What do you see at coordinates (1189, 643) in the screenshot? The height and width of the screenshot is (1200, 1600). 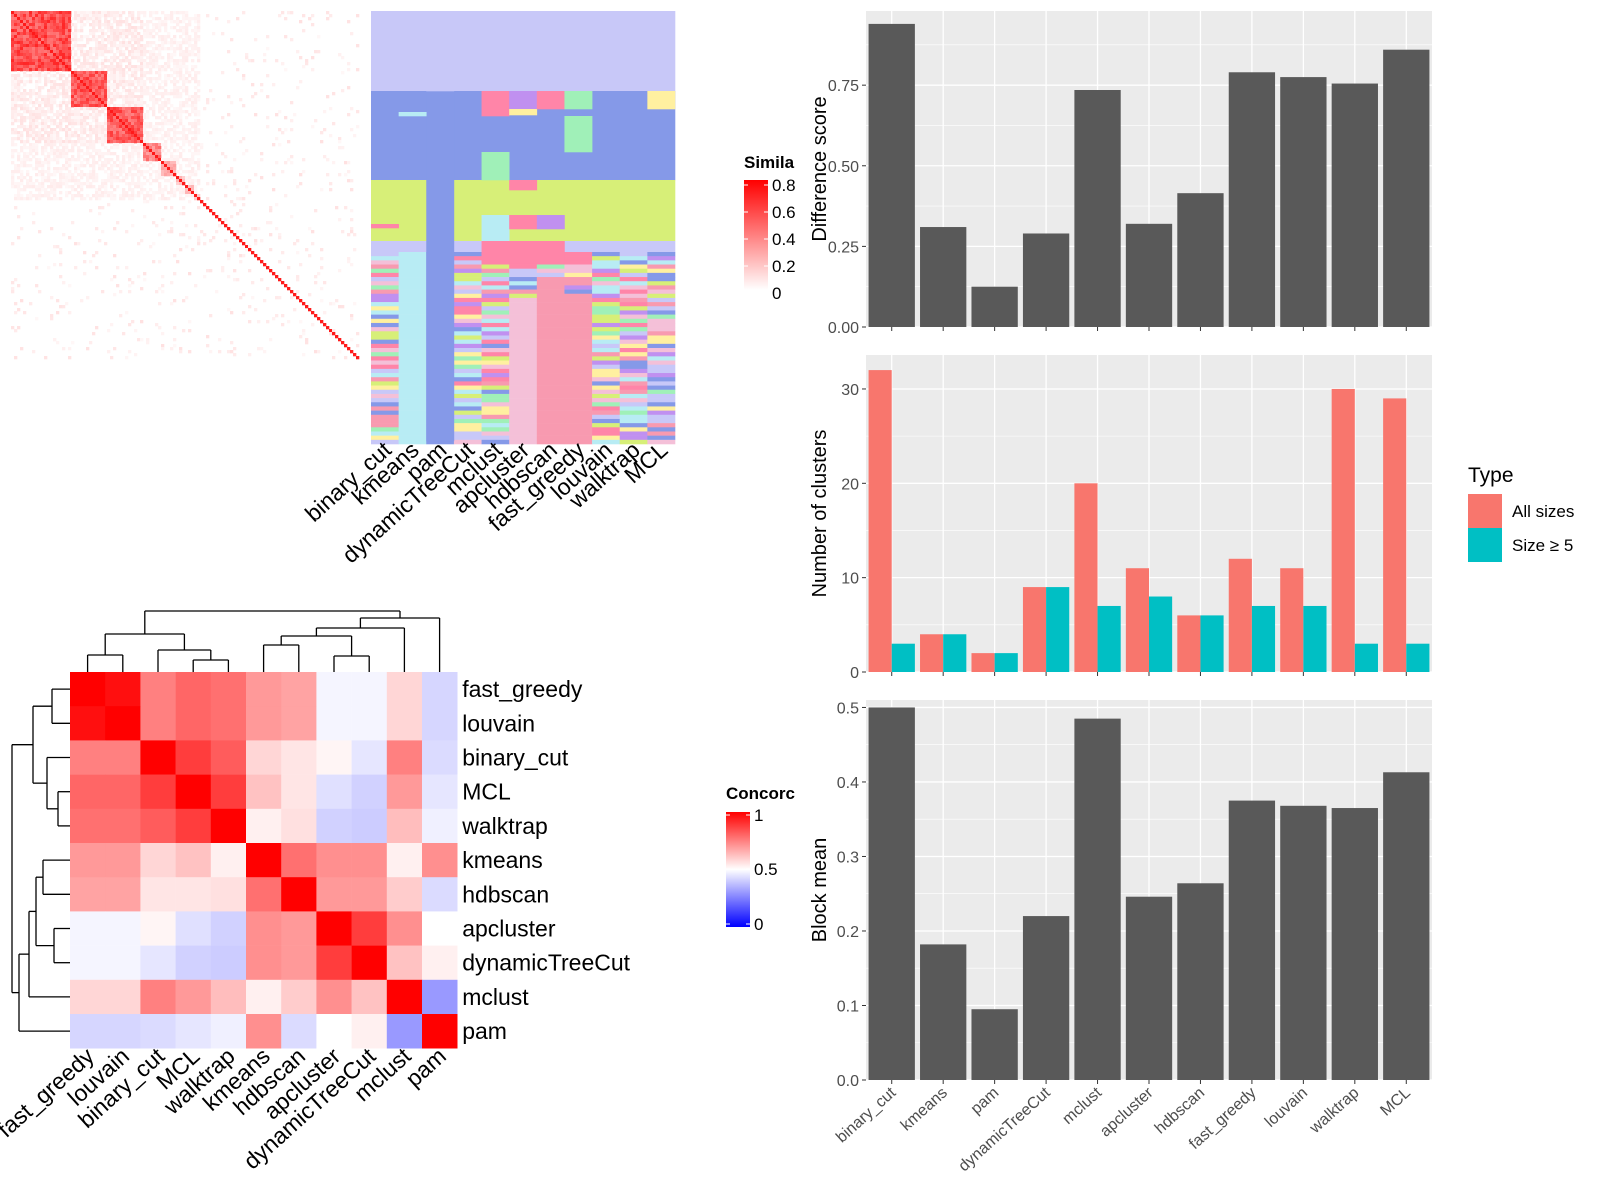 I see `bar` at bounding box center [1189, 643].